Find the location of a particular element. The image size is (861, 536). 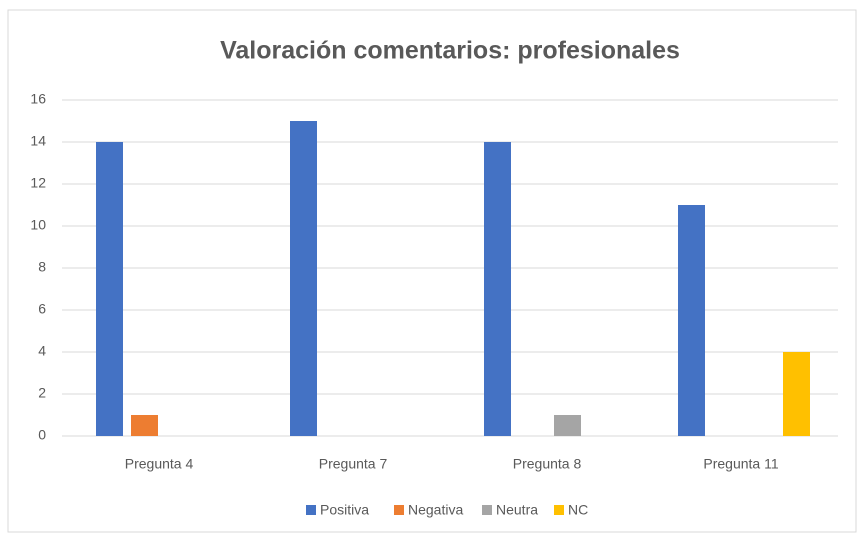

y-tick-label: 12 is located at coordinates (38, 183).